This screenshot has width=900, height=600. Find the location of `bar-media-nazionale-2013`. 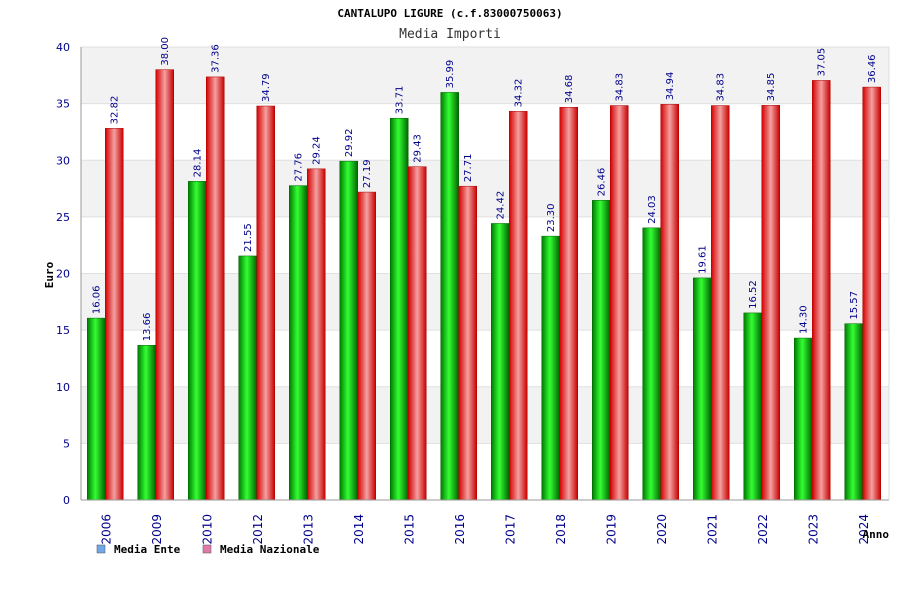

bar-media-nazionale-2013 is located at coordinates (316, 334).